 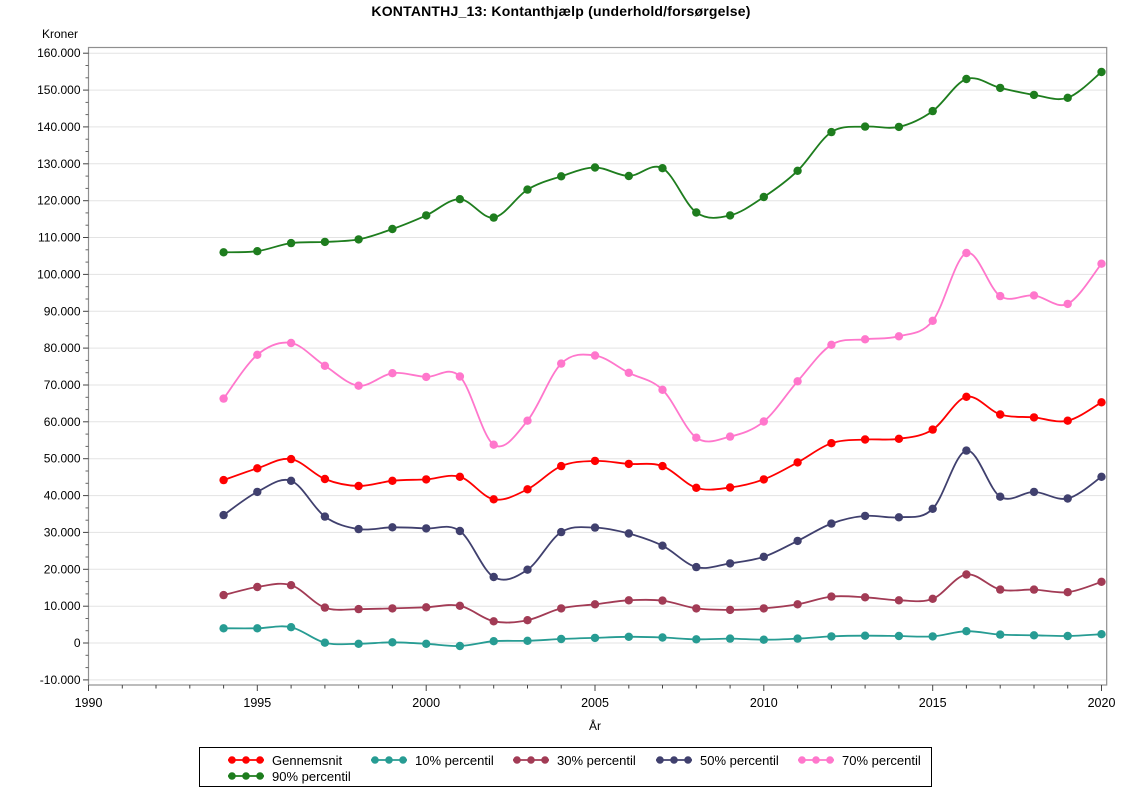 What do you see at coordinates (62, 422) in the screenshot?
I see `y-tick-label: 60.000` at bounding box center [62, 422].